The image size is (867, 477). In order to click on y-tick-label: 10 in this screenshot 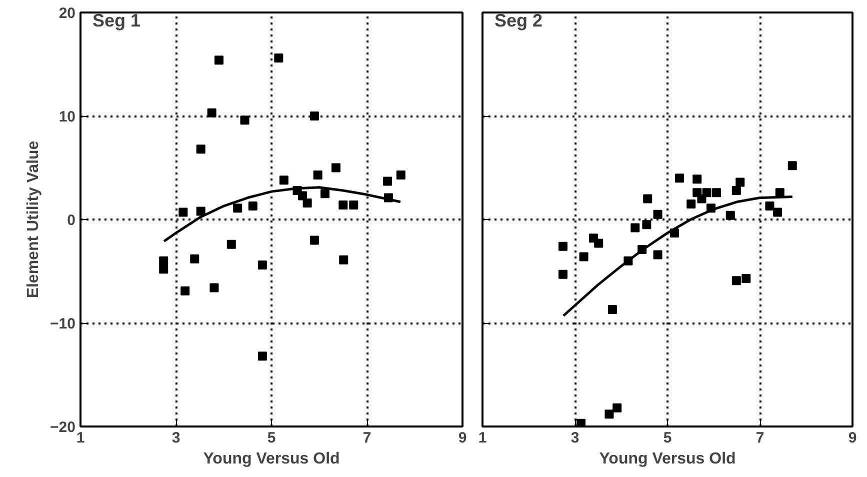, I will do `click(67, 117)`.